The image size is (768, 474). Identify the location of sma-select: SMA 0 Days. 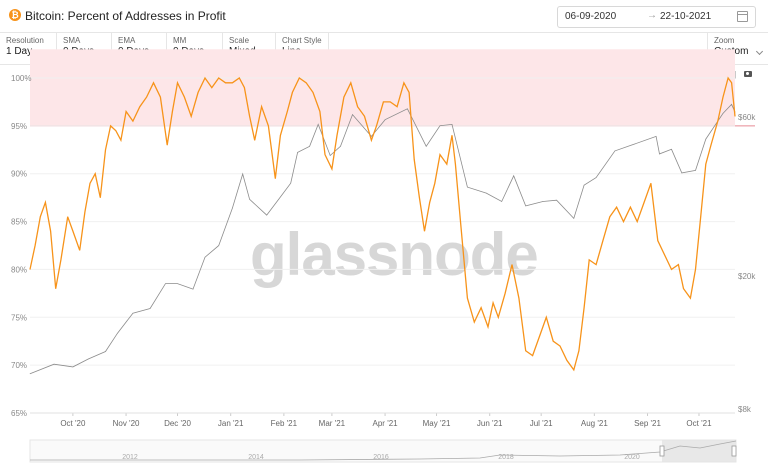
(84, 48).